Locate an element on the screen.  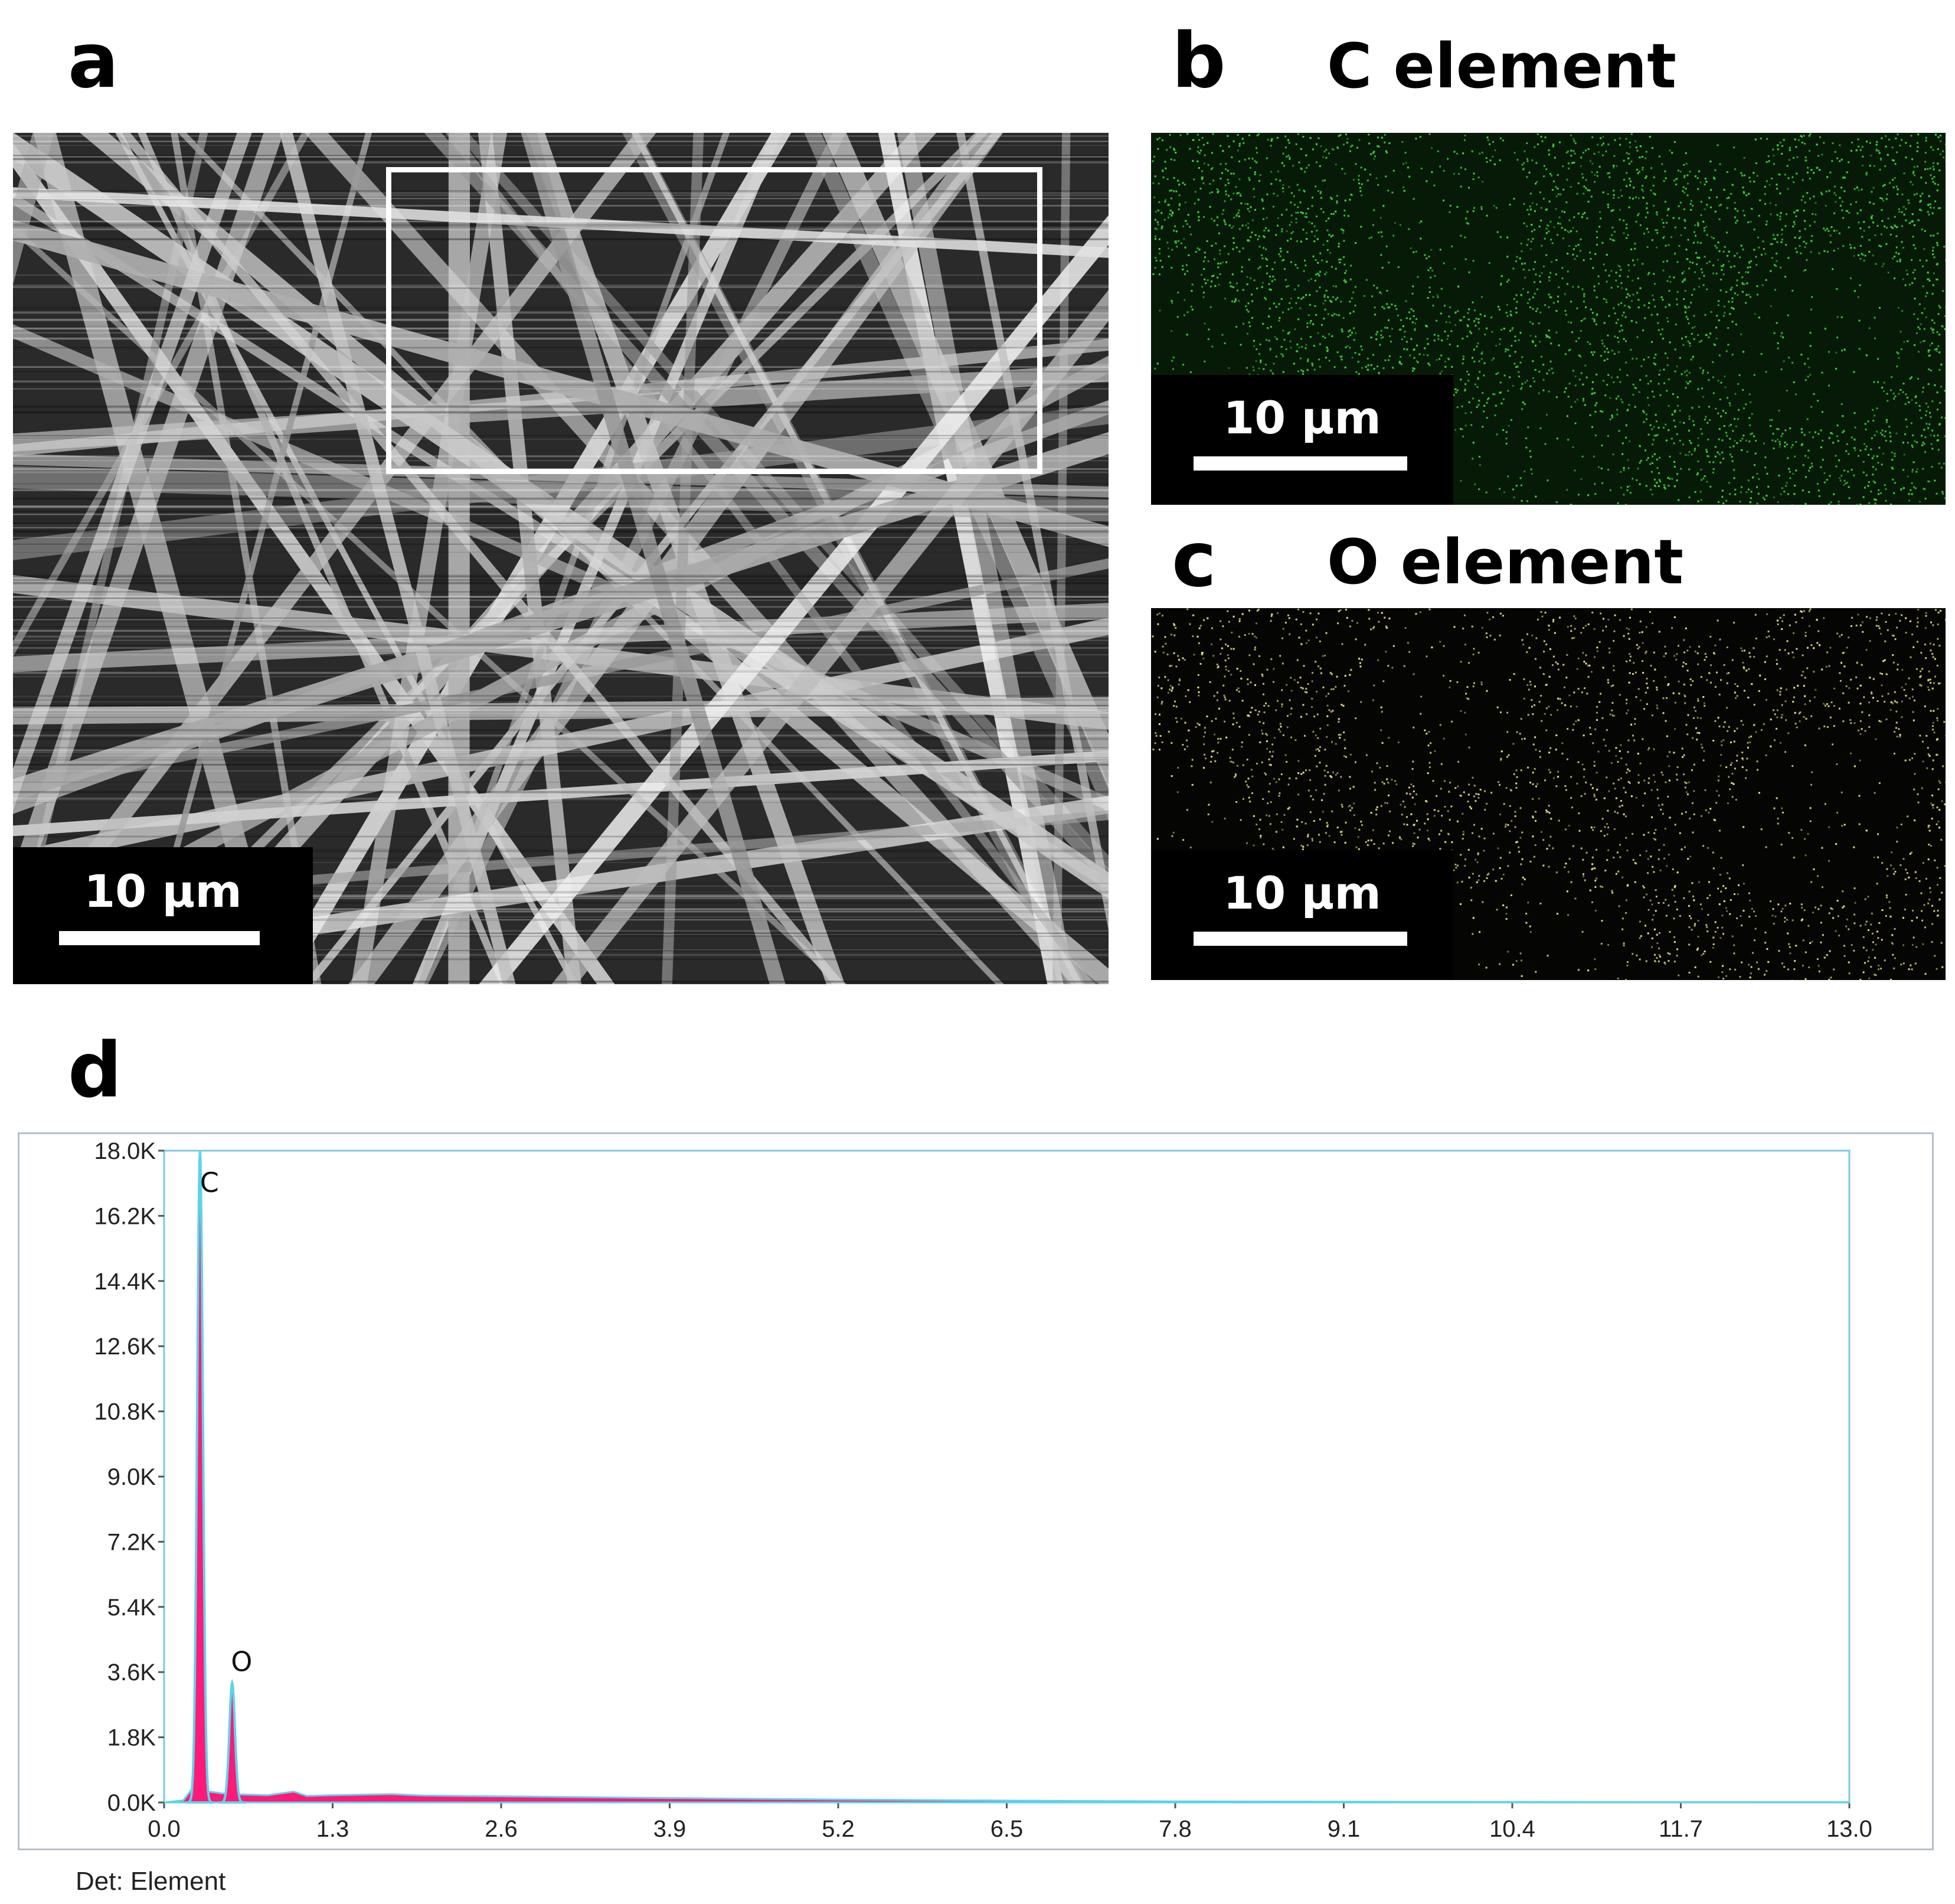
panel-letter-d: d is located at coordinates (95, 1071).